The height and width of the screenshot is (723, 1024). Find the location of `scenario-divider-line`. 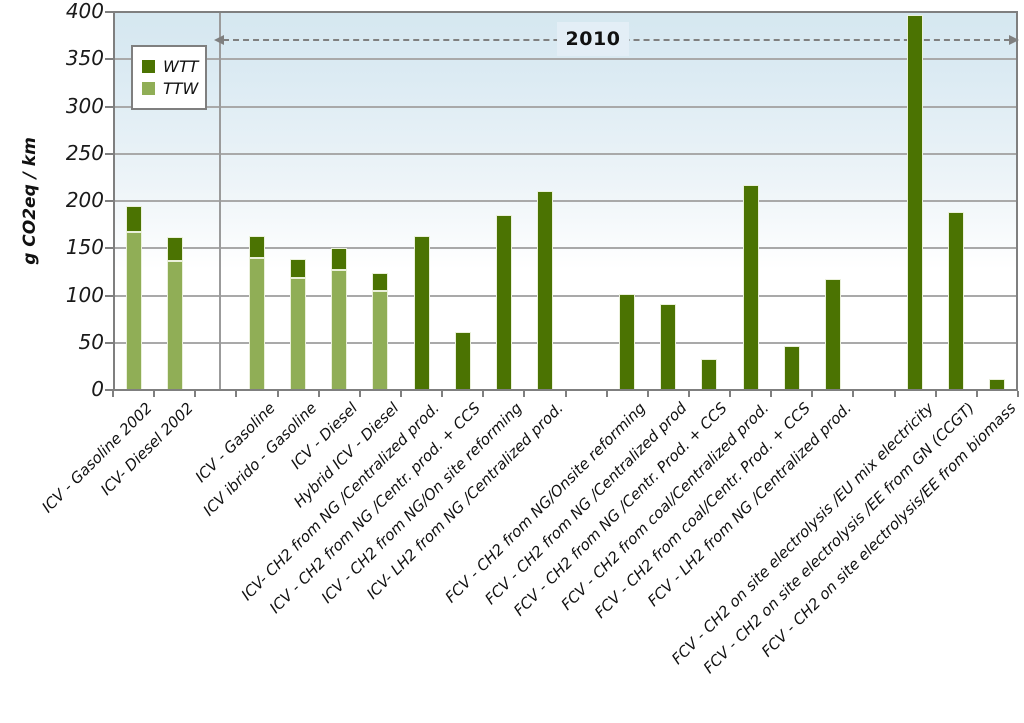

scenario-divider-line is located at coordinates (219, 201).